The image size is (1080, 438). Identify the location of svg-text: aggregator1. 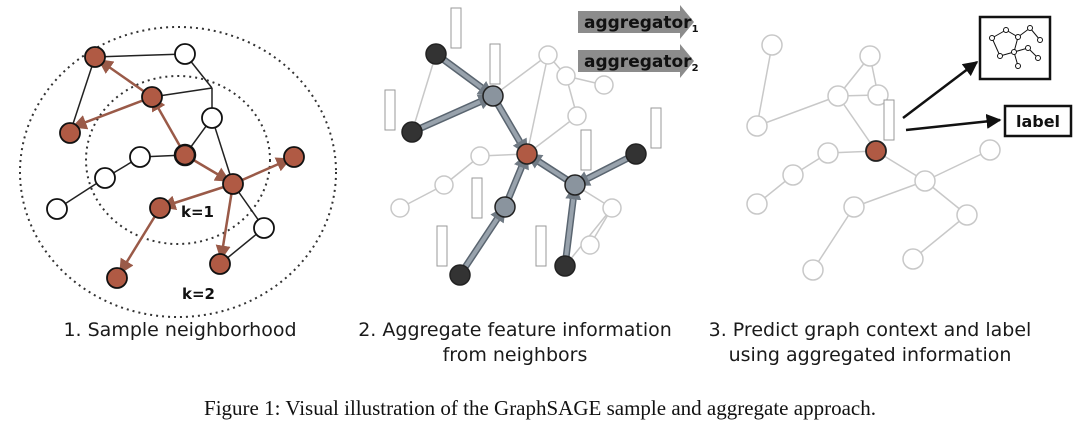
(641, 24).